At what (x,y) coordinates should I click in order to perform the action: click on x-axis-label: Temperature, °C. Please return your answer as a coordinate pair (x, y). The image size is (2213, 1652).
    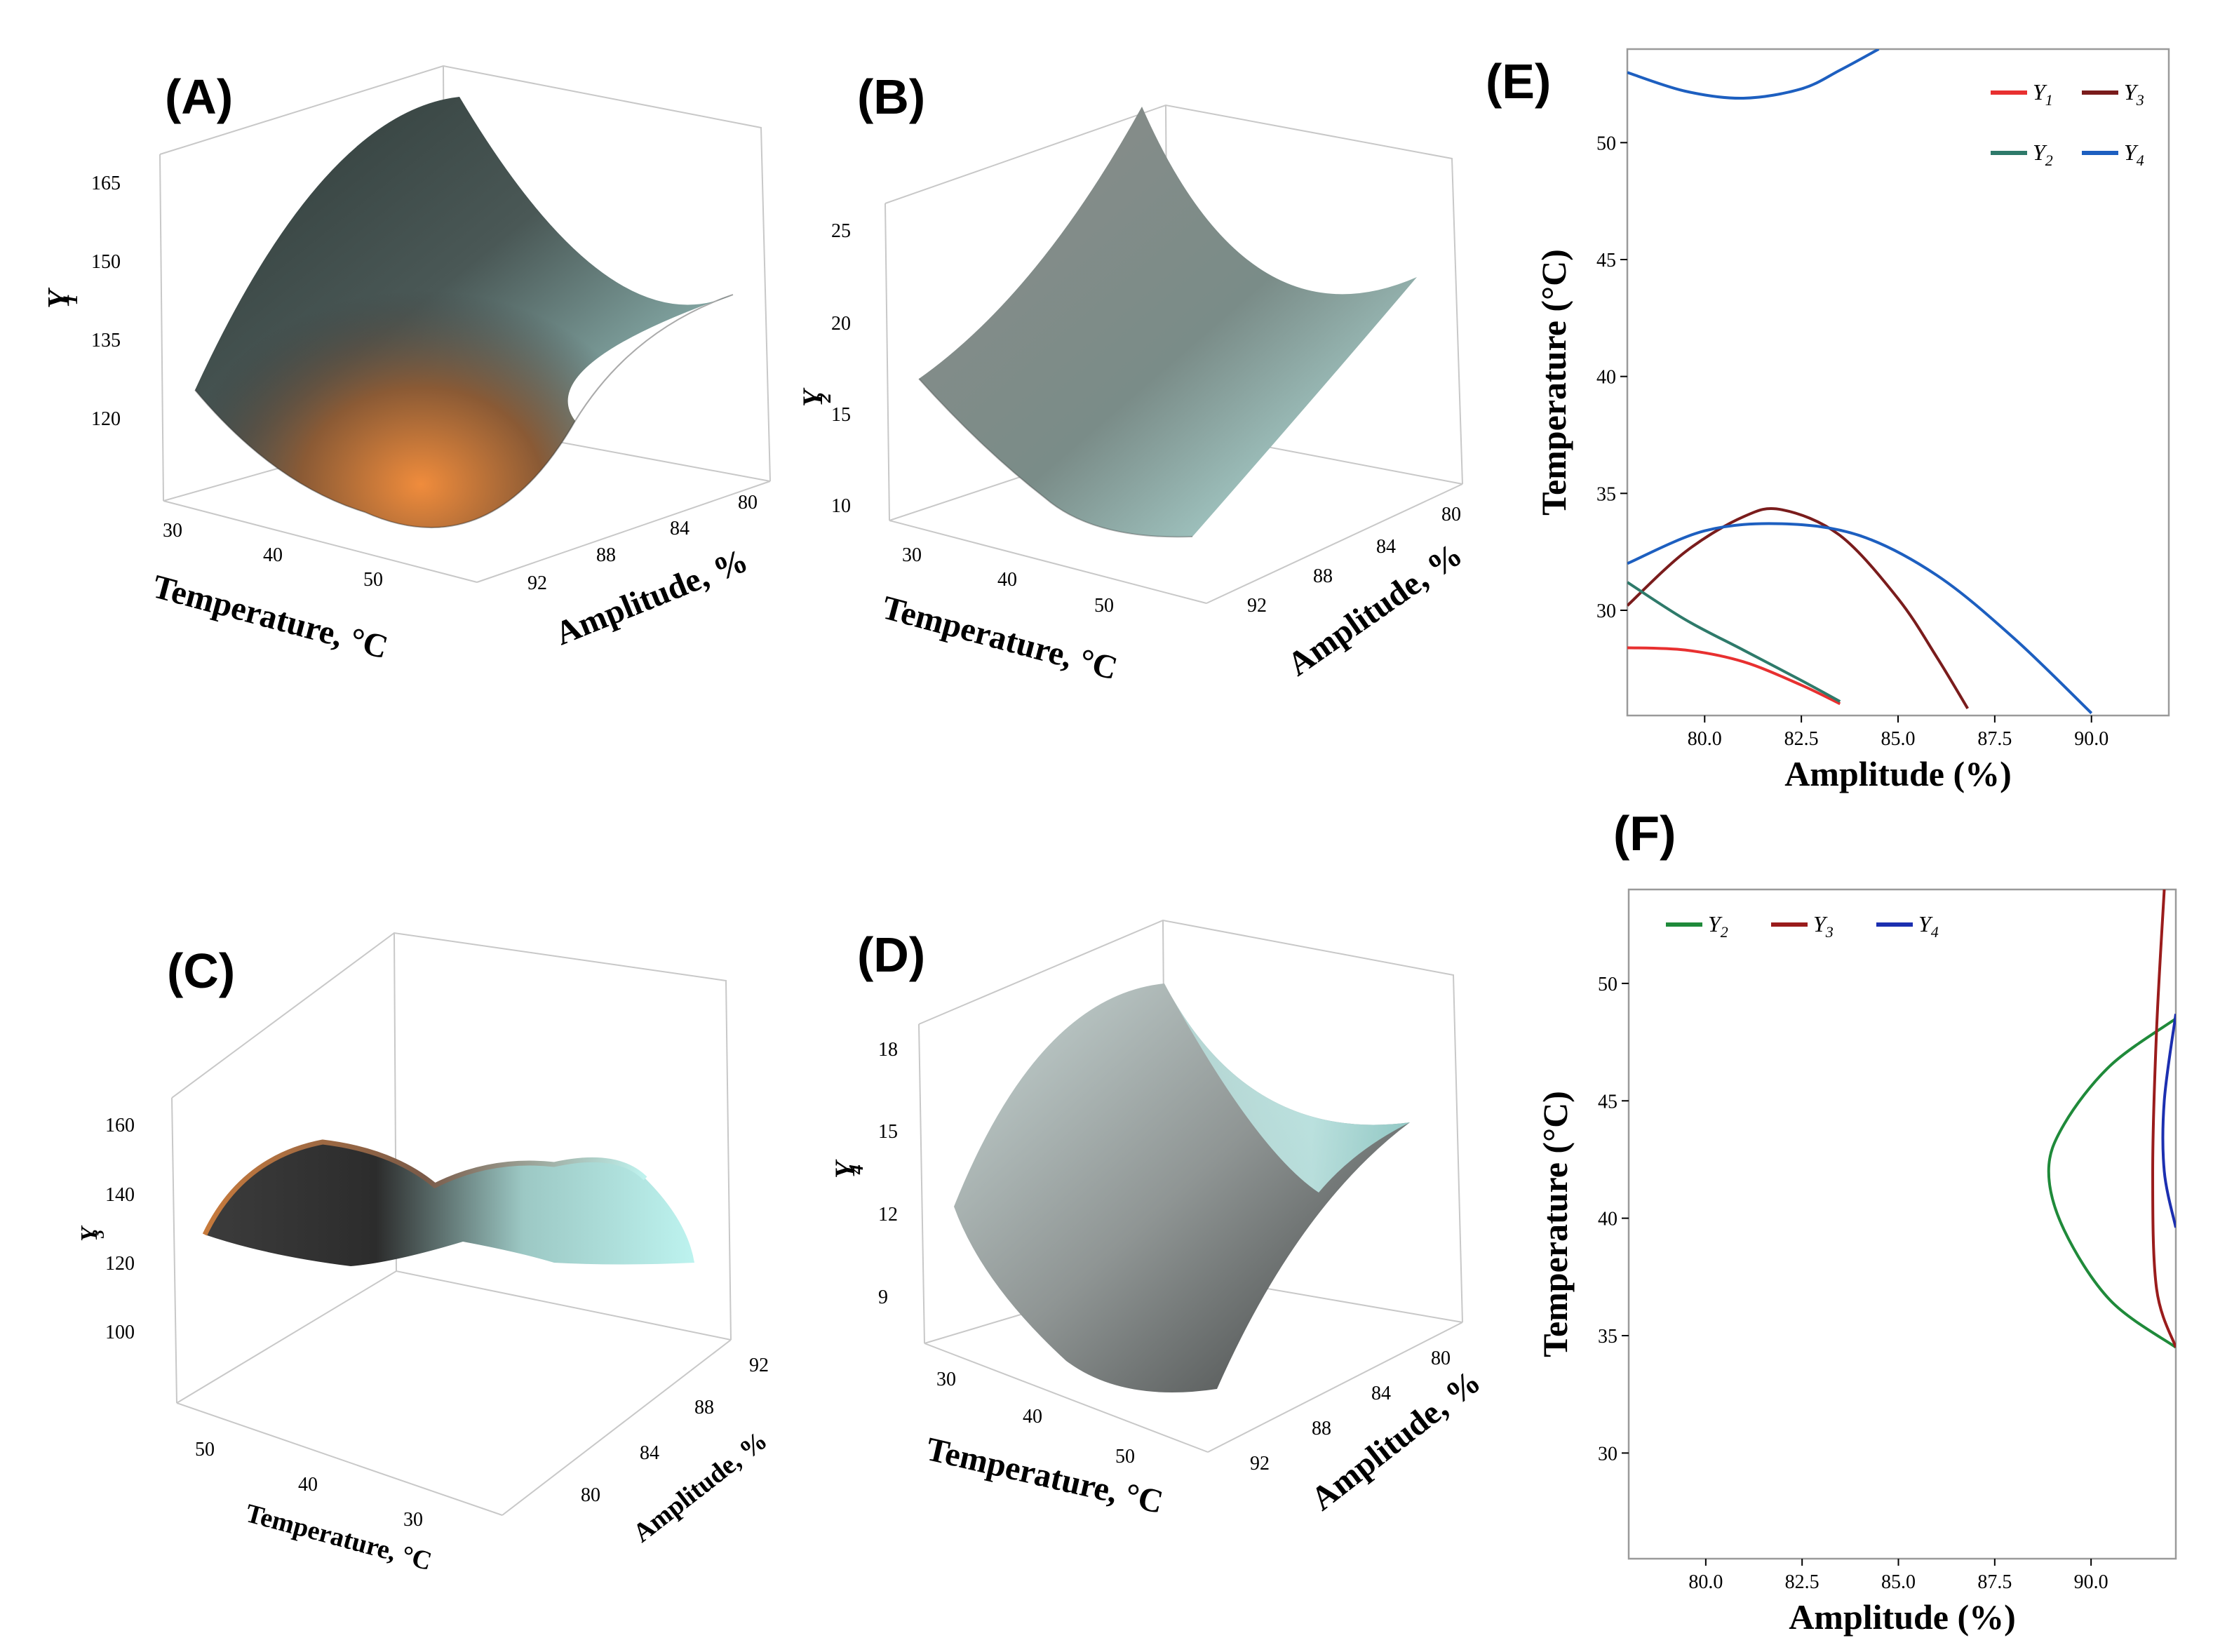
    Looking at the image, I should click on (999, 638).